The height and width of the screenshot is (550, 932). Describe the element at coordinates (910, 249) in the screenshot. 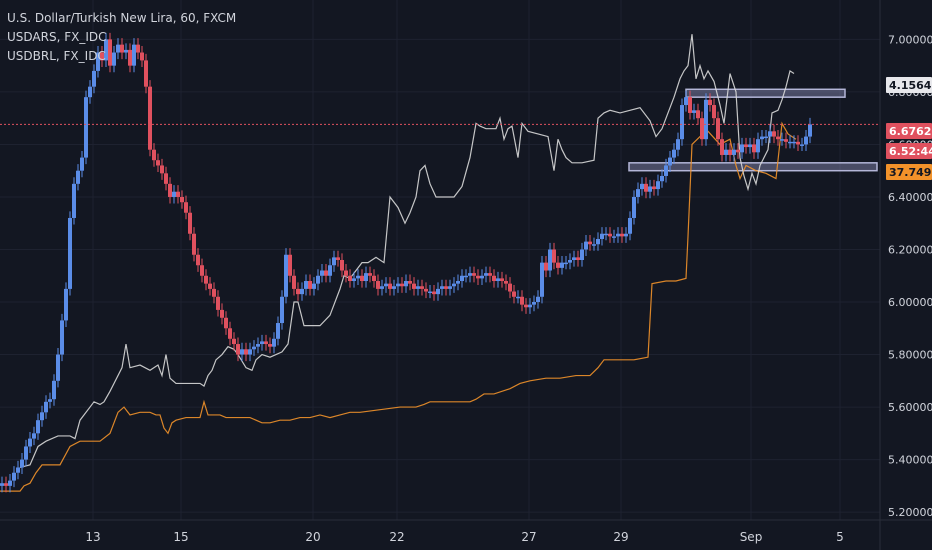

I see `y-tick-label: 6.20000` at that location.